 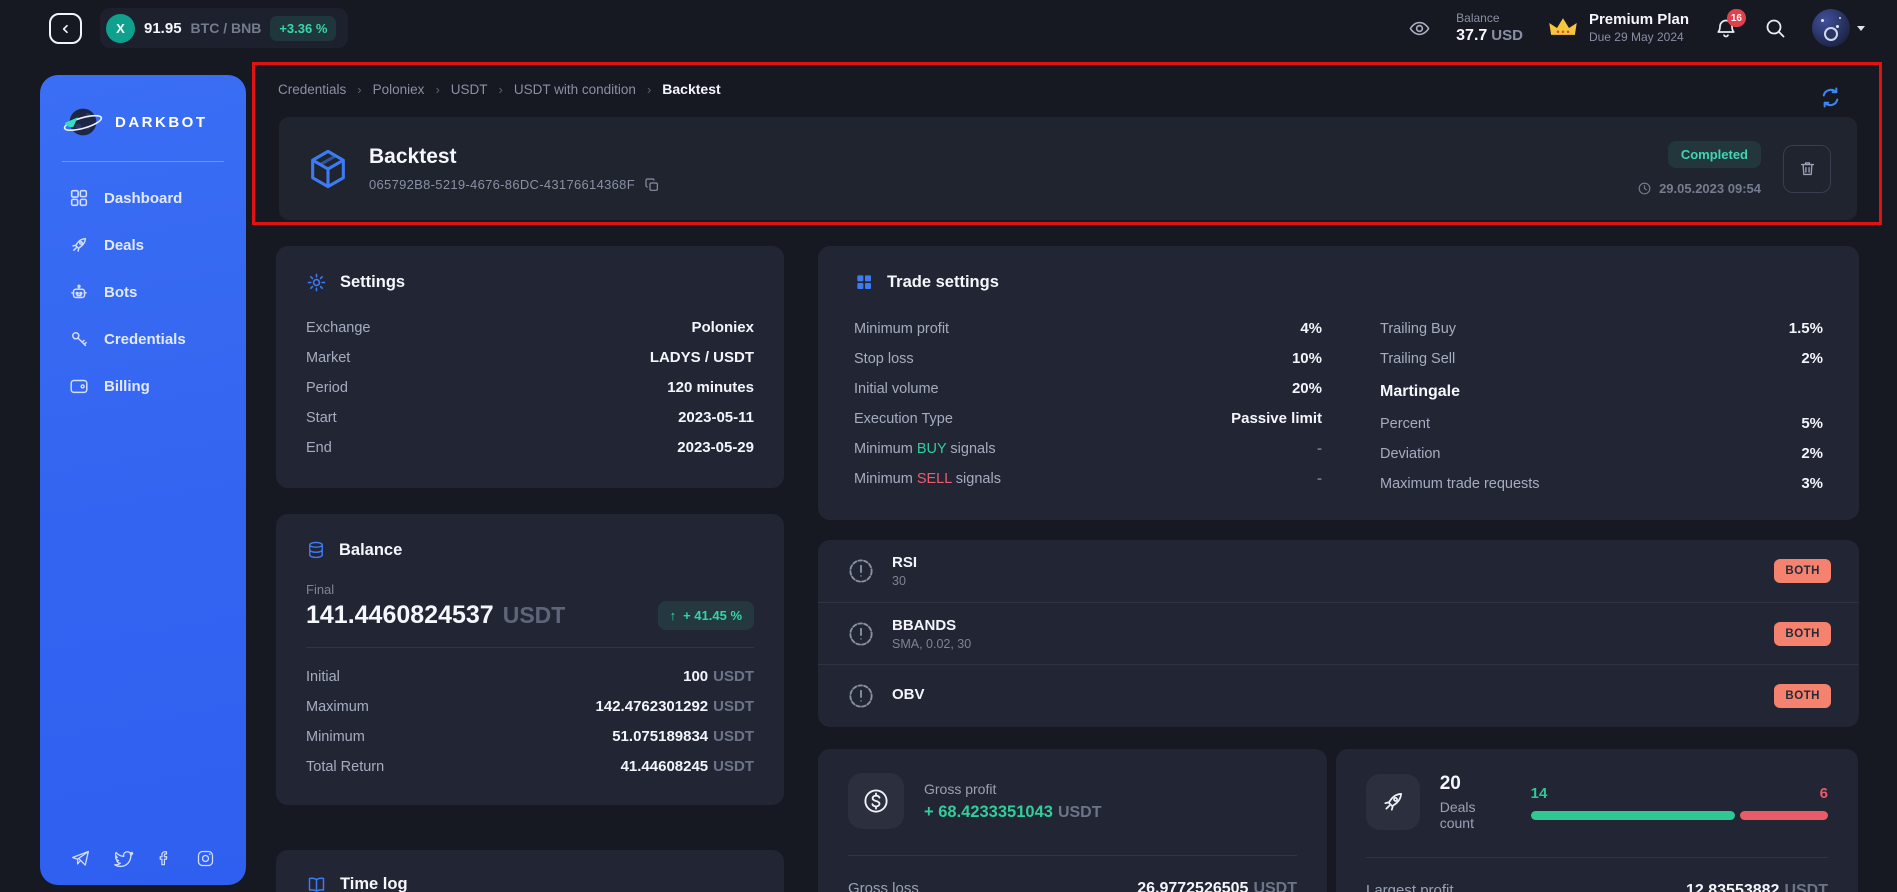 I want to click on sidebar-item-label: Billing, so click(x=127, y=386).